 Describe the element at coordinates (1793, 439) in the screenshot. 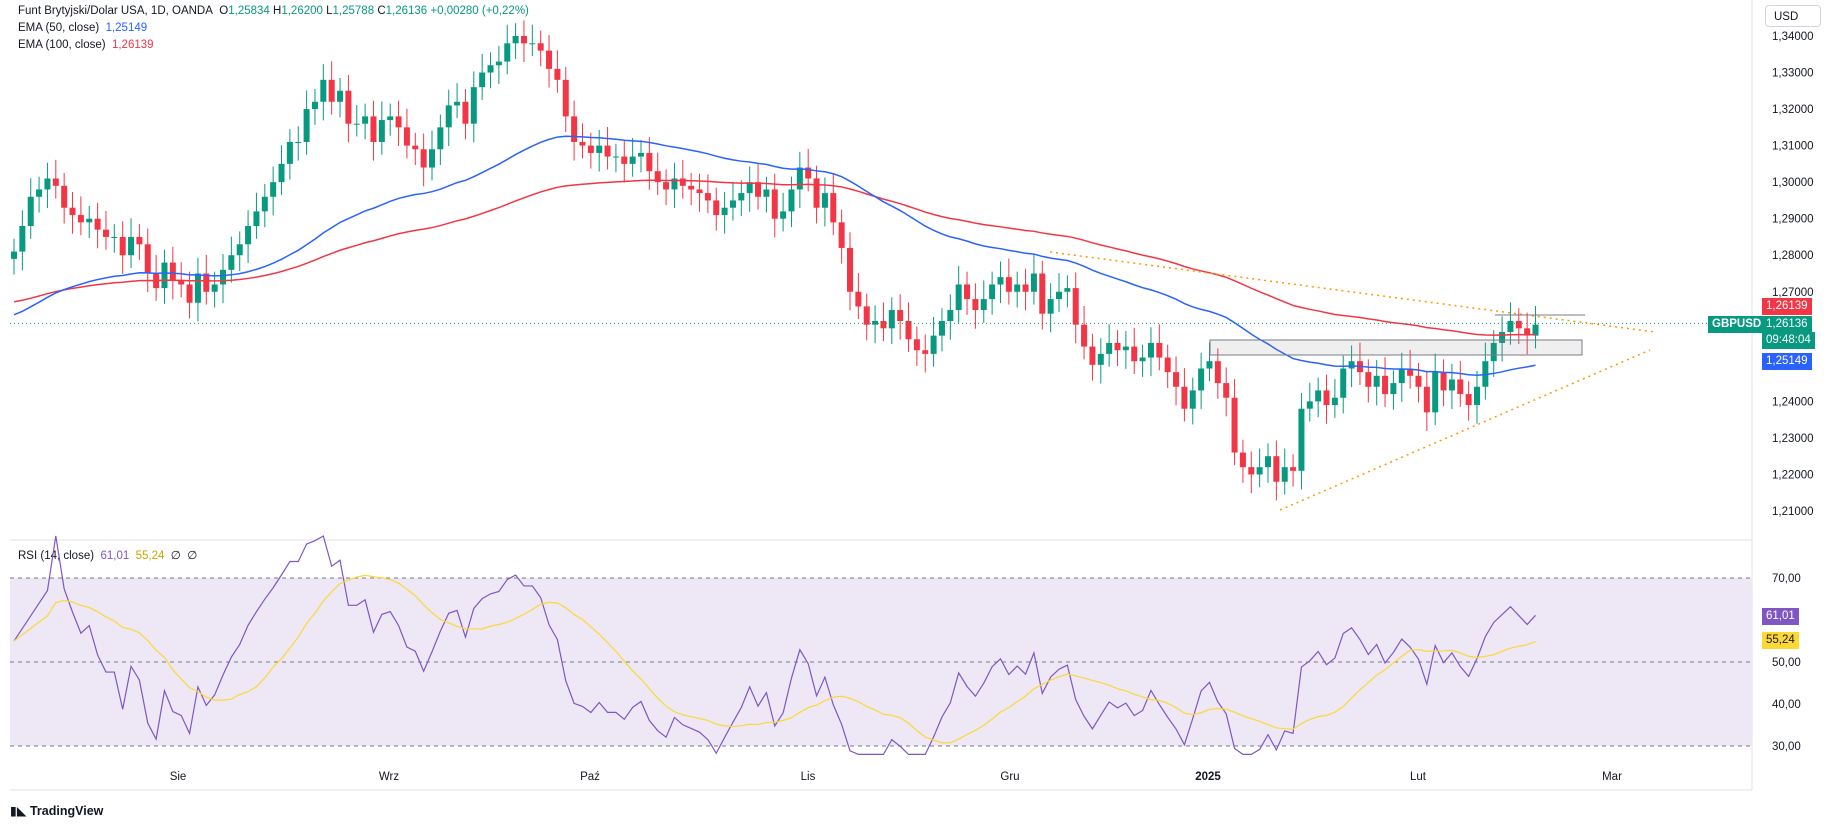

I see `price-tick-label: 1,23000` at that location.